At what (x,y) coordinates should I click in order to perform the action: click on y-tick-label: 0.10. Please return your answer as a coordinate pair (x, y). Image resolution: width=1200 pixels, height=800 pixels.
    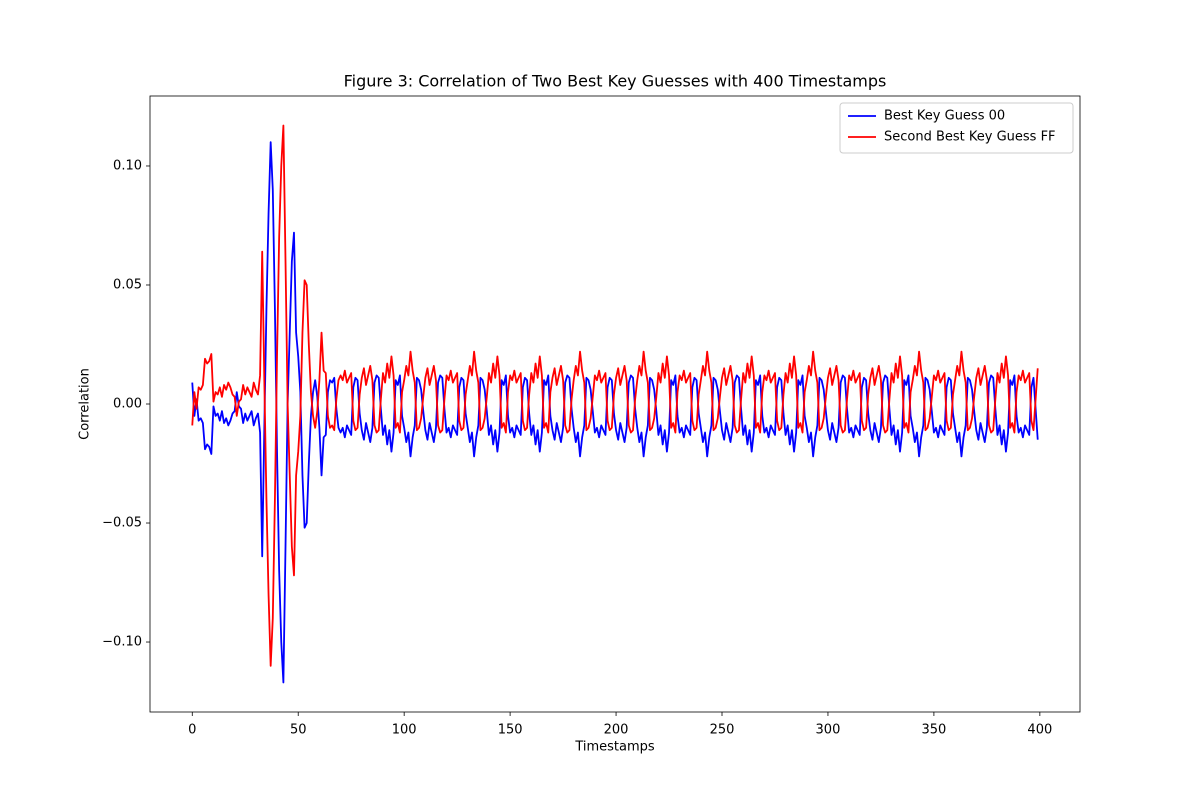
    Looking at the image, I should click on (127, 165).